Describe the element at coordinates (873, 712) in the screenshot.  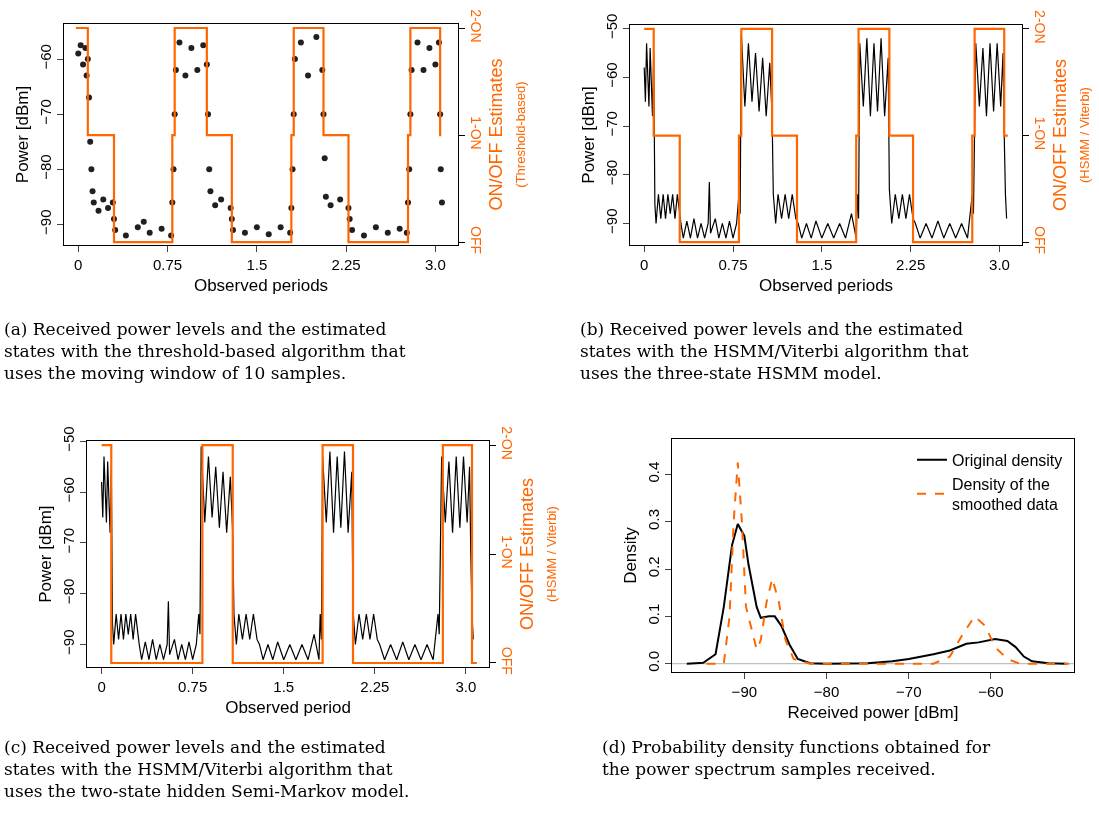
I see `x-axis-title: Received power [dBm]` at that location.